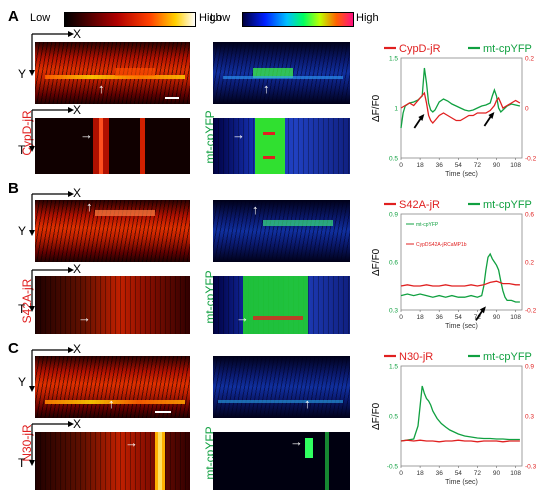  Describe the element at coordinates (131, 442) in the screenshot. I see `arrow-c-red-linescan: →` at that location.